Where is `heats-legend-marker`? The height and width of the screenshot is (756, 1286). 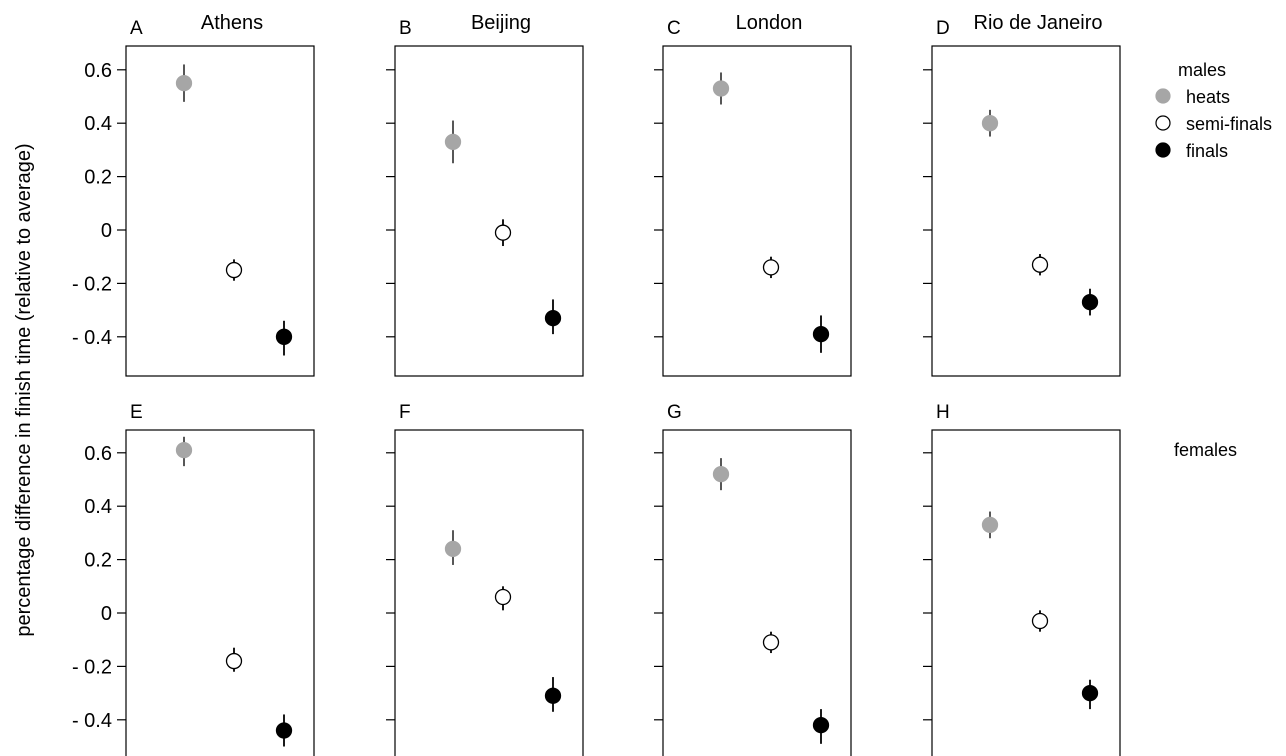 heats-legend-marker is located at coordinates (1163, 96).